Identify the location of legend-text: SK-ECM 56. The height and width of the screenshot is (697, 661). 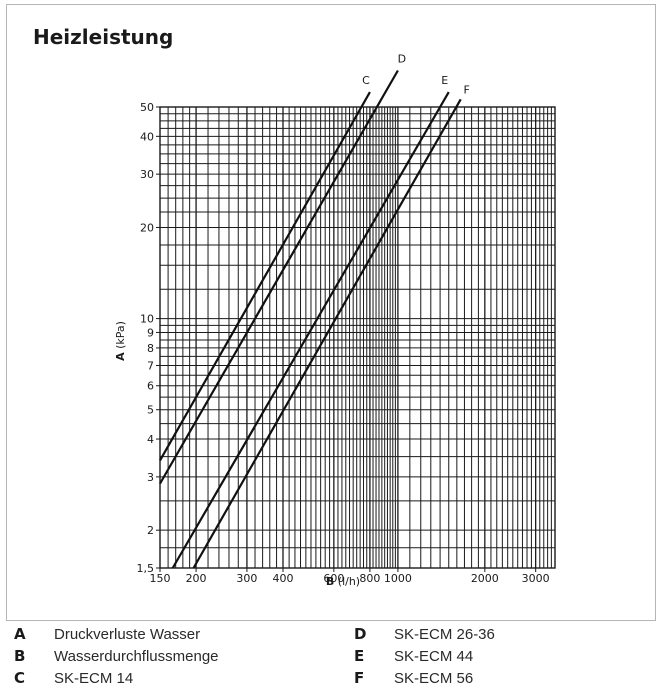
(434, 678).